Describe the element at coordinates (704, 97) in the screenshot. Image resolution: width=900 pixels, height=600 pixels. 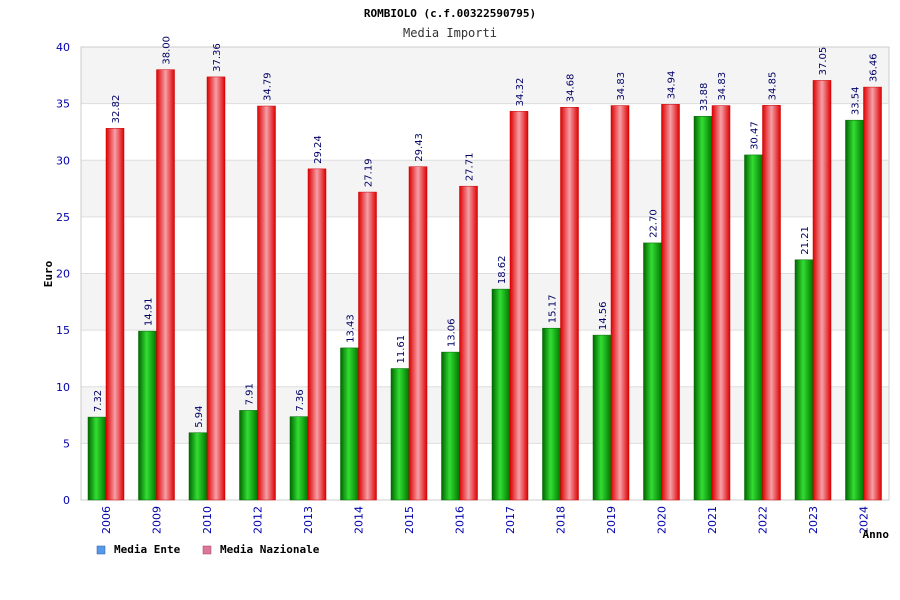
I see `value-label-media-ente: 33.88` at that location.